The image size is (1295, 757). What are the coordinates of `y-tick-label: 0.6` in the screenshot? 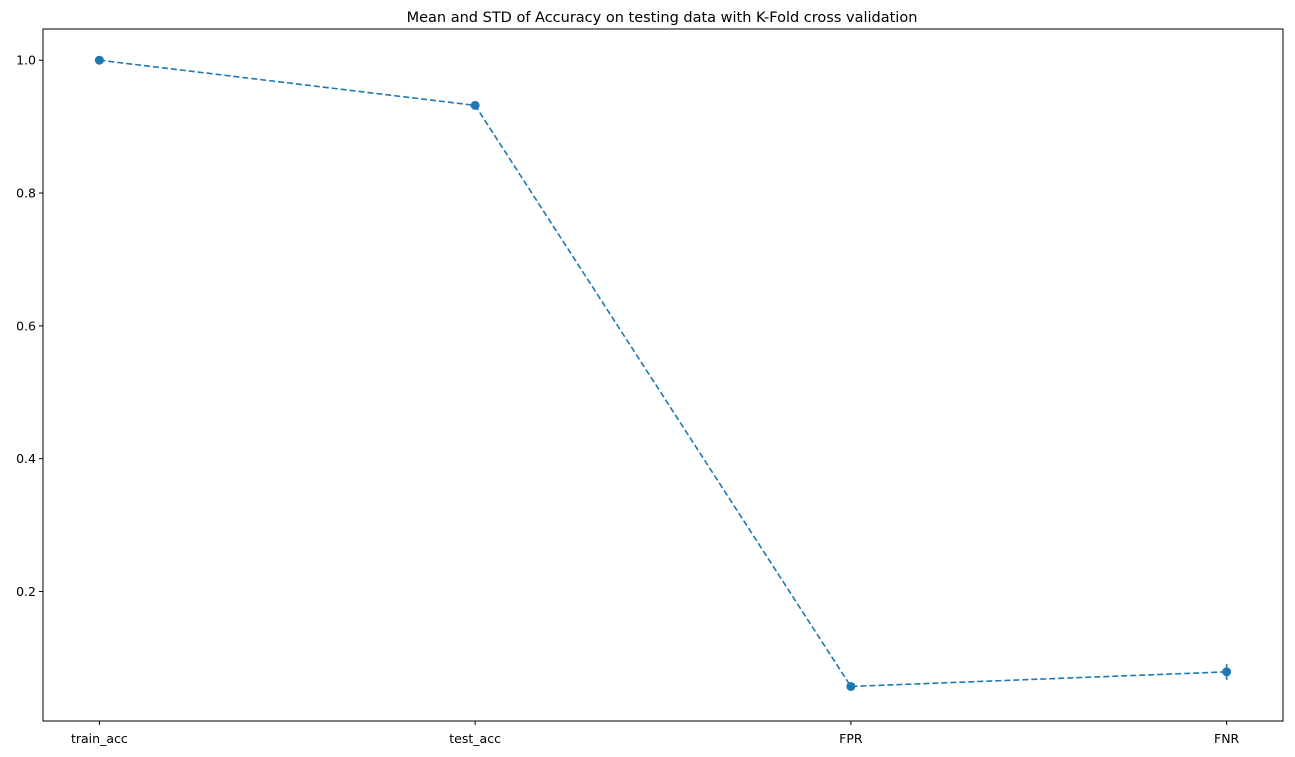 It's located at (26, 325).